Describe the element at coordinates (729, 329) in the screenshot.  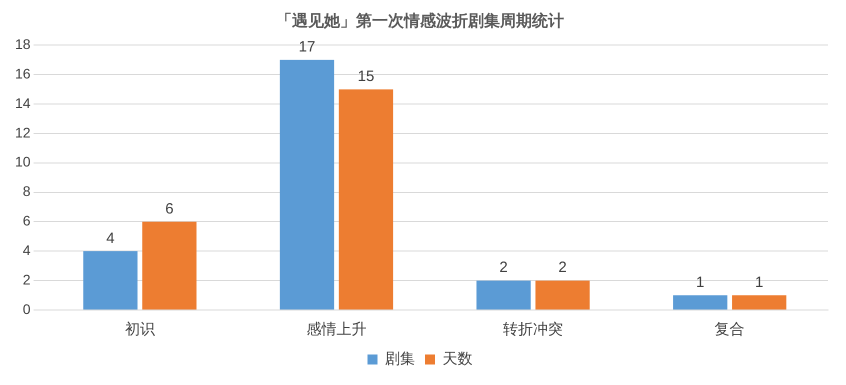
I see `x-tick-label: 复合` at that location.